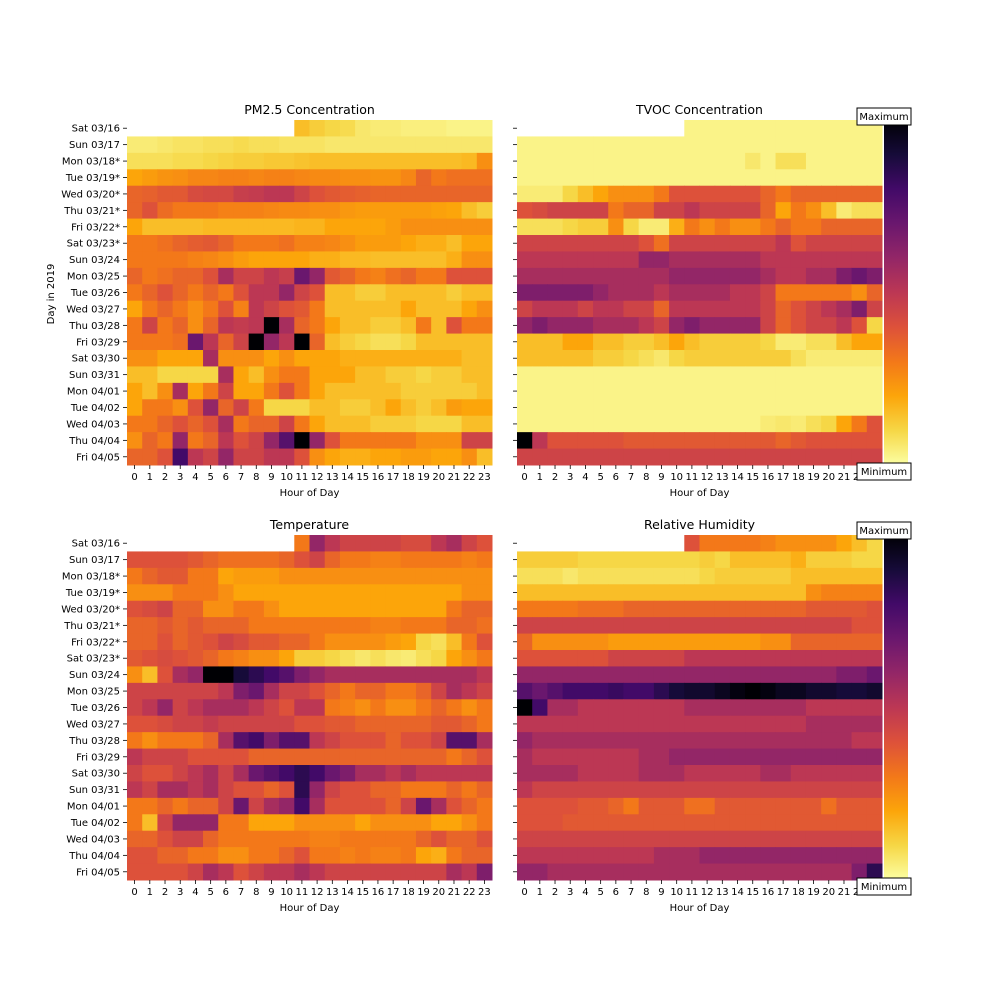 The image size is (1008, 1008). What do you see at coordinates (676, 477) in the screenshot?
I see `x-tick-label: 10` at bounding box center [676, 477].